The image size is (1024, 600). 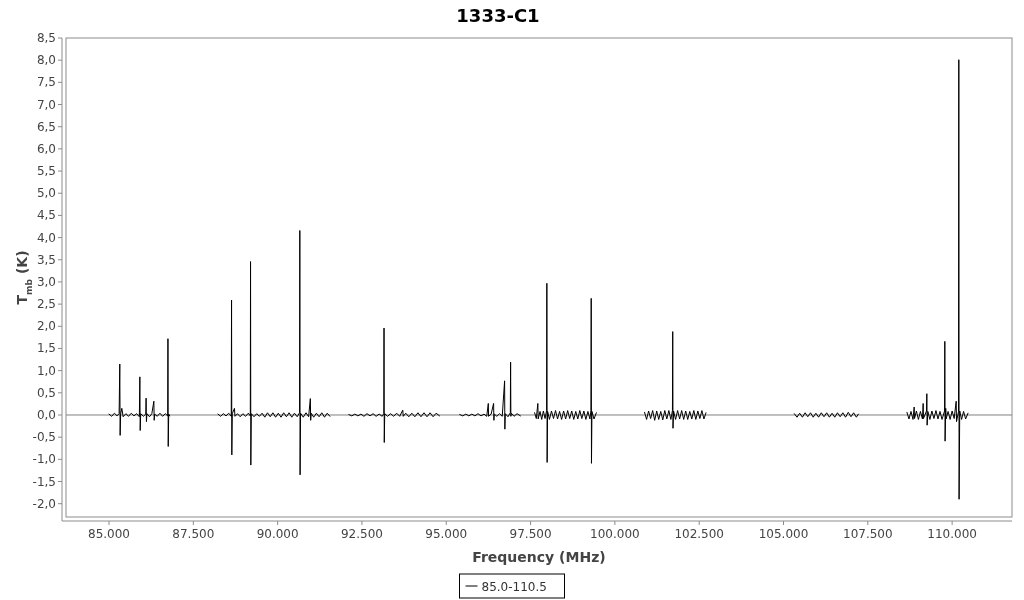 I want to click on x-tick-label: 105.000, so click(x=783, y=534).